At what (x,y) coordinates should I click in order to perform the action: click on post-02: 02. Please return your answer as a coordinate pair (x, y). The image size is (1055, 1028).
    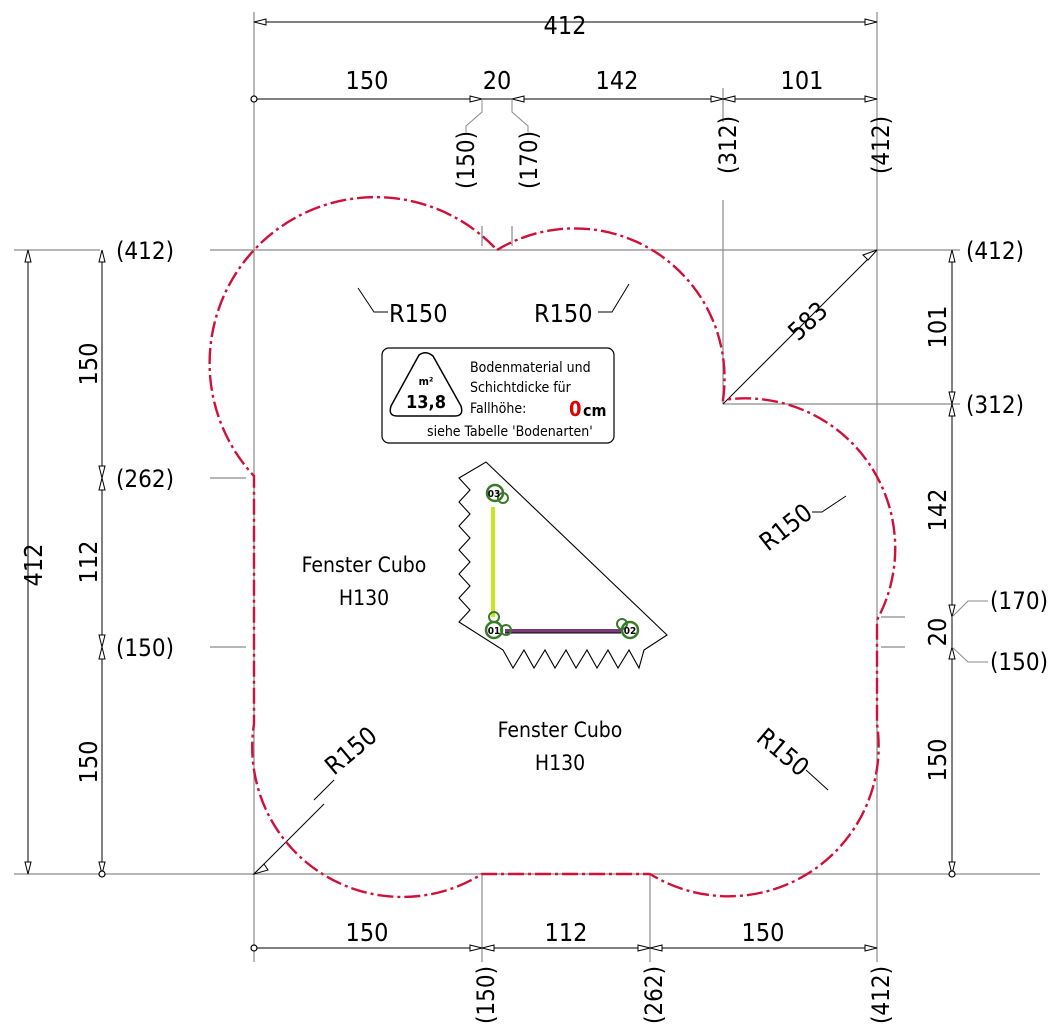
    Looking at the image, I should click on (628, 629).